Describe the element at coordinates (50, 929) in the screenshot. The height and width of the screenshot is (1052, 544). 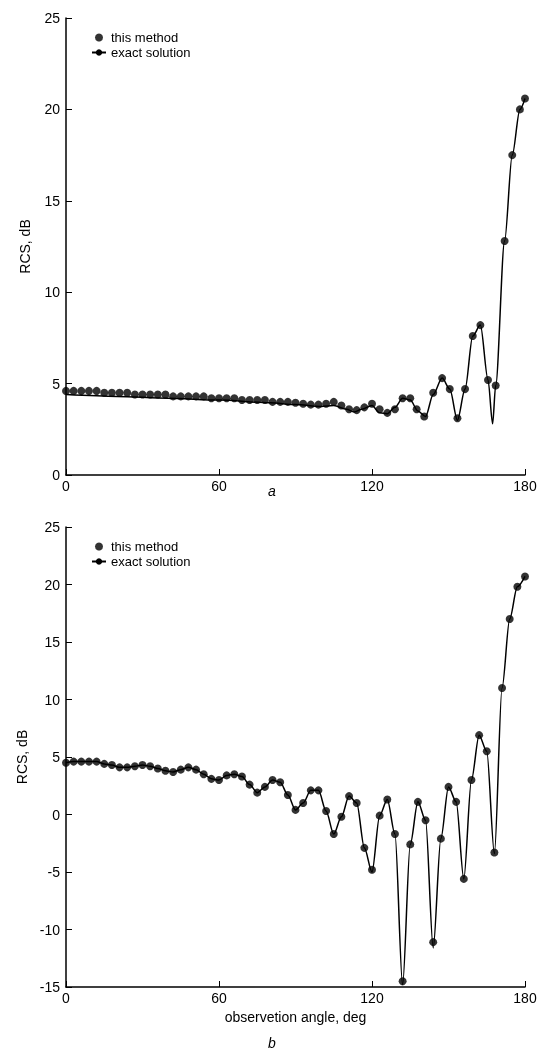
I see `y-tick-label: -10` at that location.